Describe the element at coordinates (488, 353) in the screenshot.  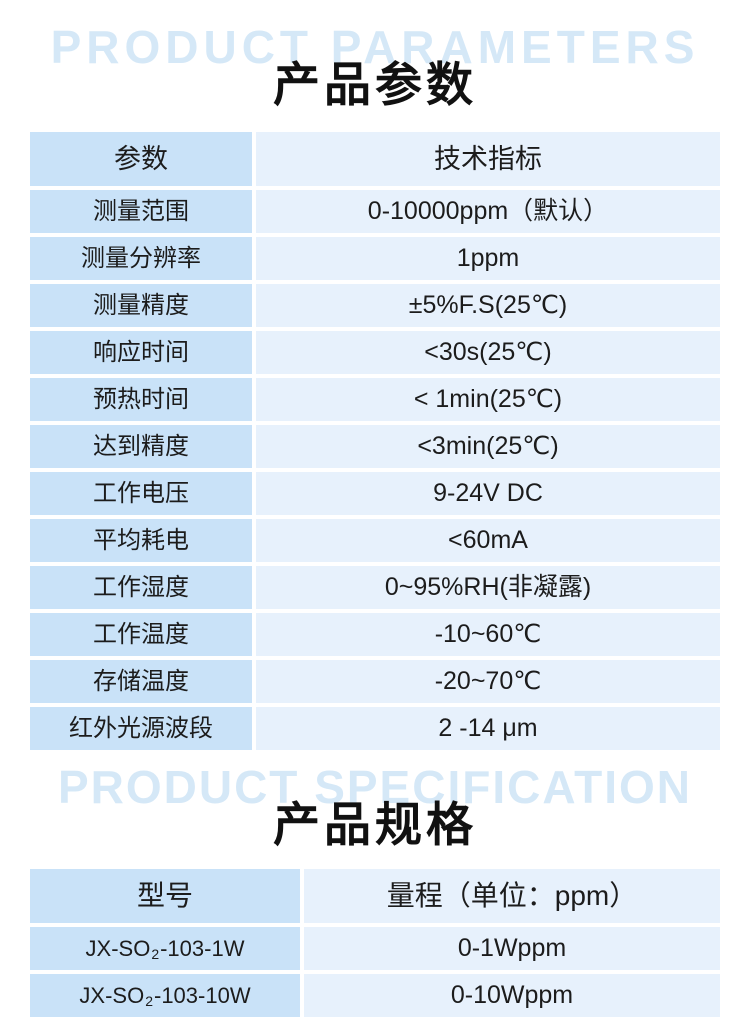
I see `parameter-value: <30s(25℃)` at that location.